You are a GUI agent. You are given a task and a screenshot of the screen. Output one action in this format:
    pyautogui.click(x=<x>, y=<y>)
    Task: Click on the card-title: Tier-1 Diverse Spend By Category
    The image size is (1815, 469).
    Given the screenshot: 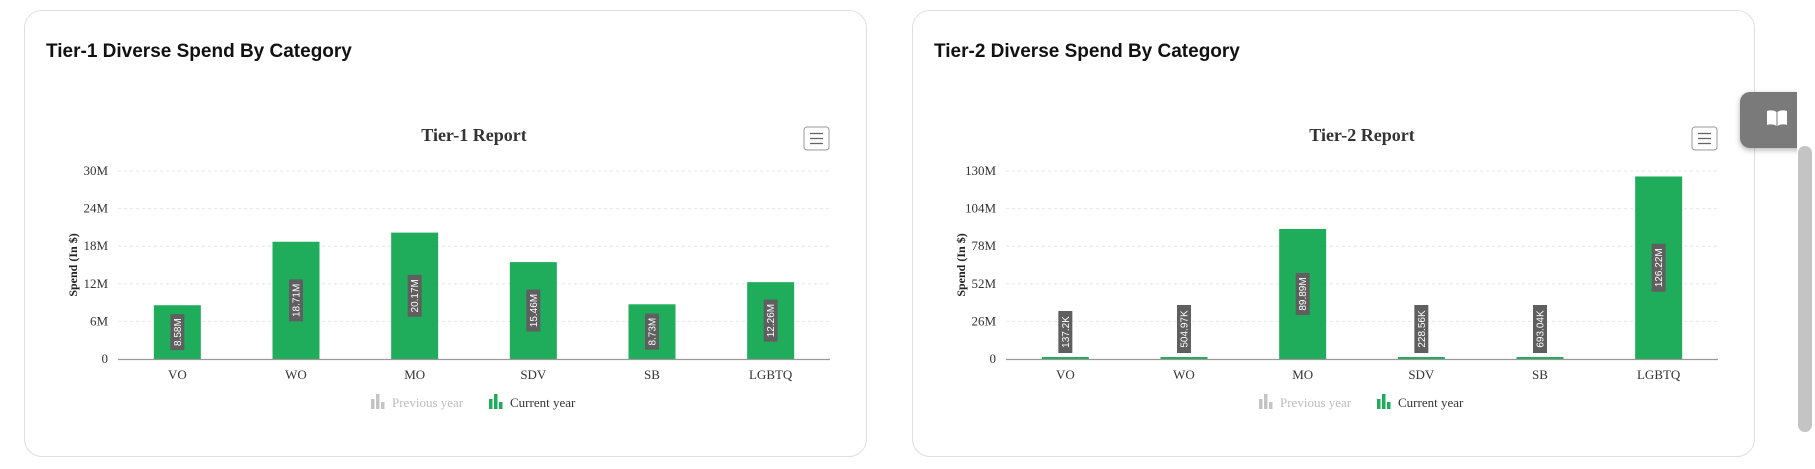 What is the action you would take?
    pyautogui.click(x=199, y=51)
    